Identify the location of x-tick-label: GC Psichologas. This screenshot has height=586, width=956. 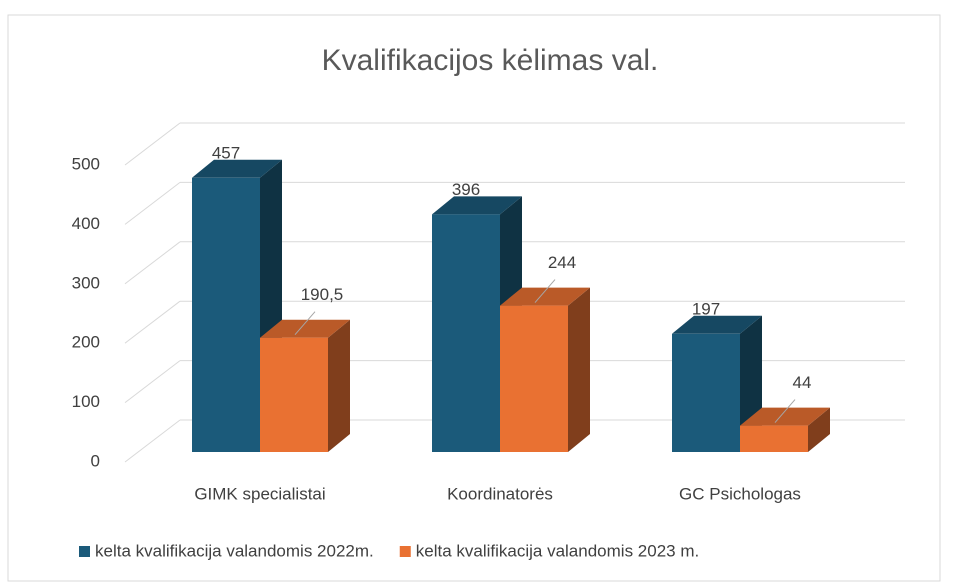
(740, 493).